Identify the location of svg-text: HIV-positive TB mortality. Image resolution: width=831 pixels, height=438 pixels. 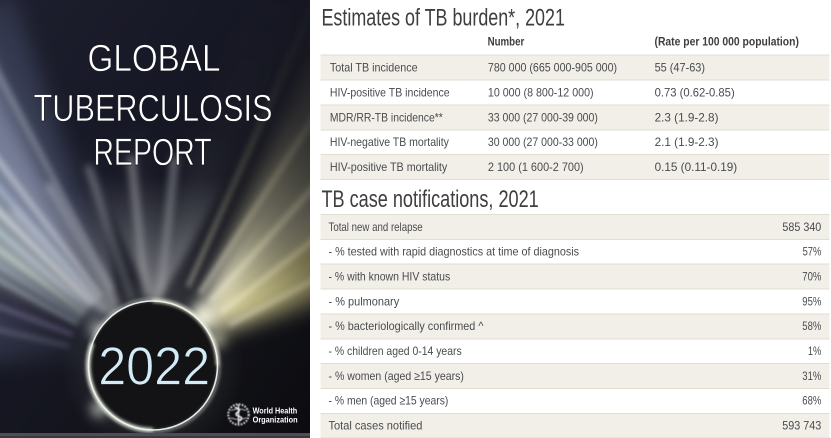
(388, 167).